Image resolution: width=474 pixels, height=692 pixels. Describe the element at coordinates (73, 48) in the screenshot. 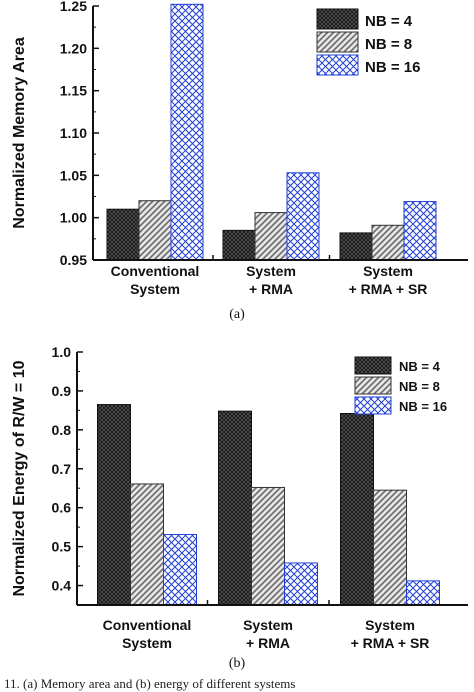

I see `y-tick-label: 1.20` at that location.